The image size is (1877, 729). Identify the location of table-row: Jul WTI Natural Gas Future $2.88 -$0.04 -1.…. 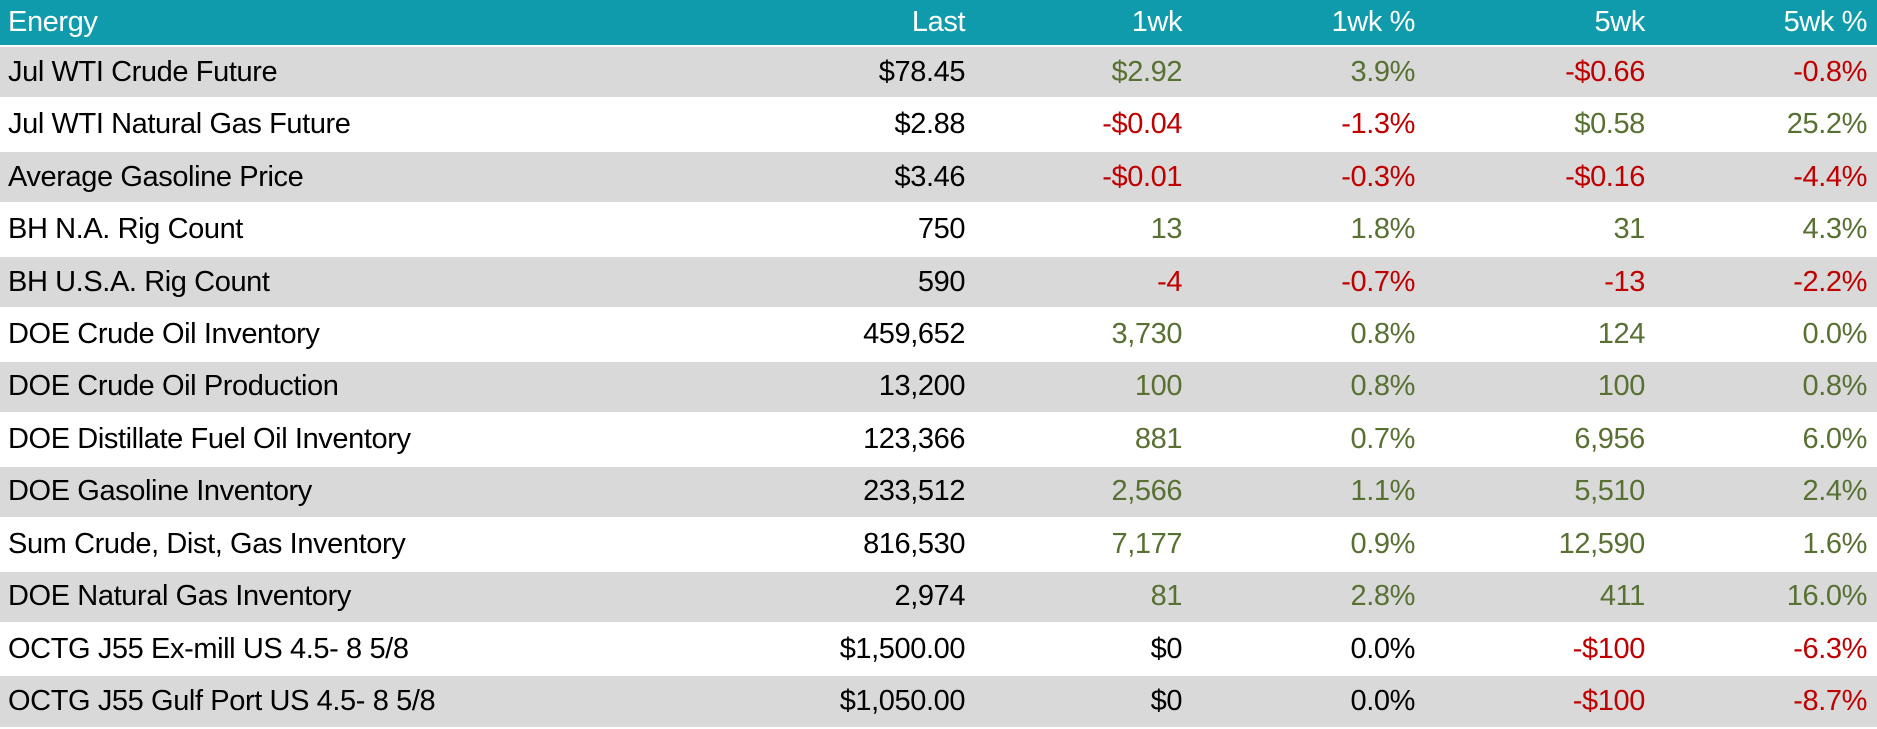
(938, 125).